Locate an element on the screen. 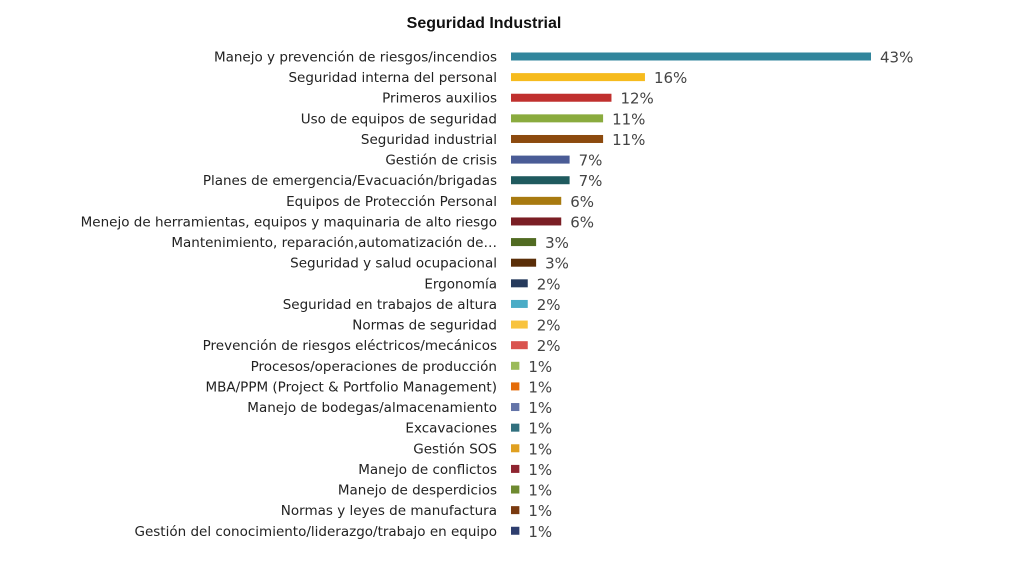 This screenshot has height=576, width=1024. chart-title: Seguridad Industrial is located at coordinates (484, 23).